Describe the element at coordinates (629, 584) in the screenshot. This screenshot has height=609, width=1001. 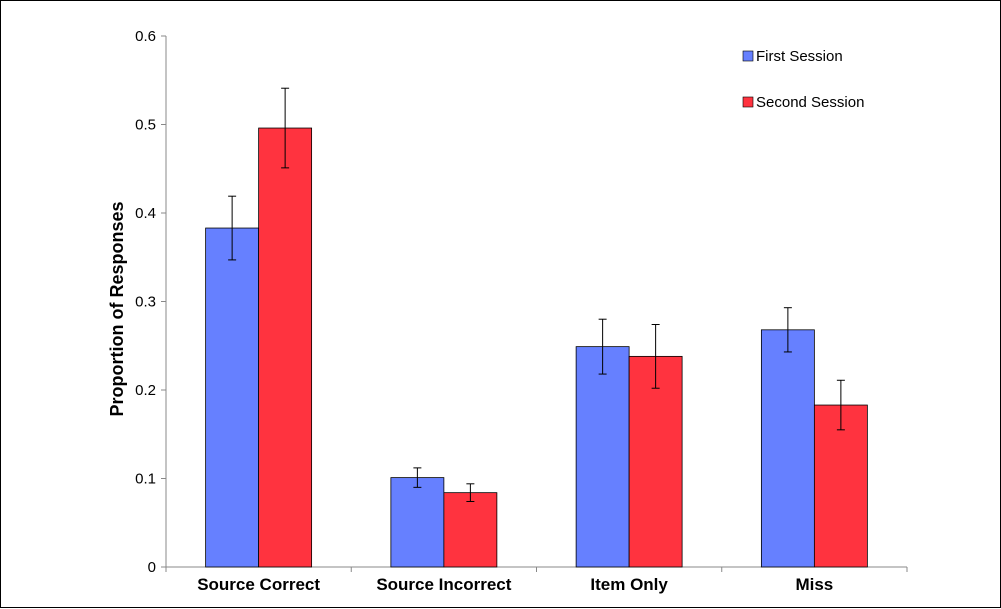
I see `x-category-label: Item Only` at that location.